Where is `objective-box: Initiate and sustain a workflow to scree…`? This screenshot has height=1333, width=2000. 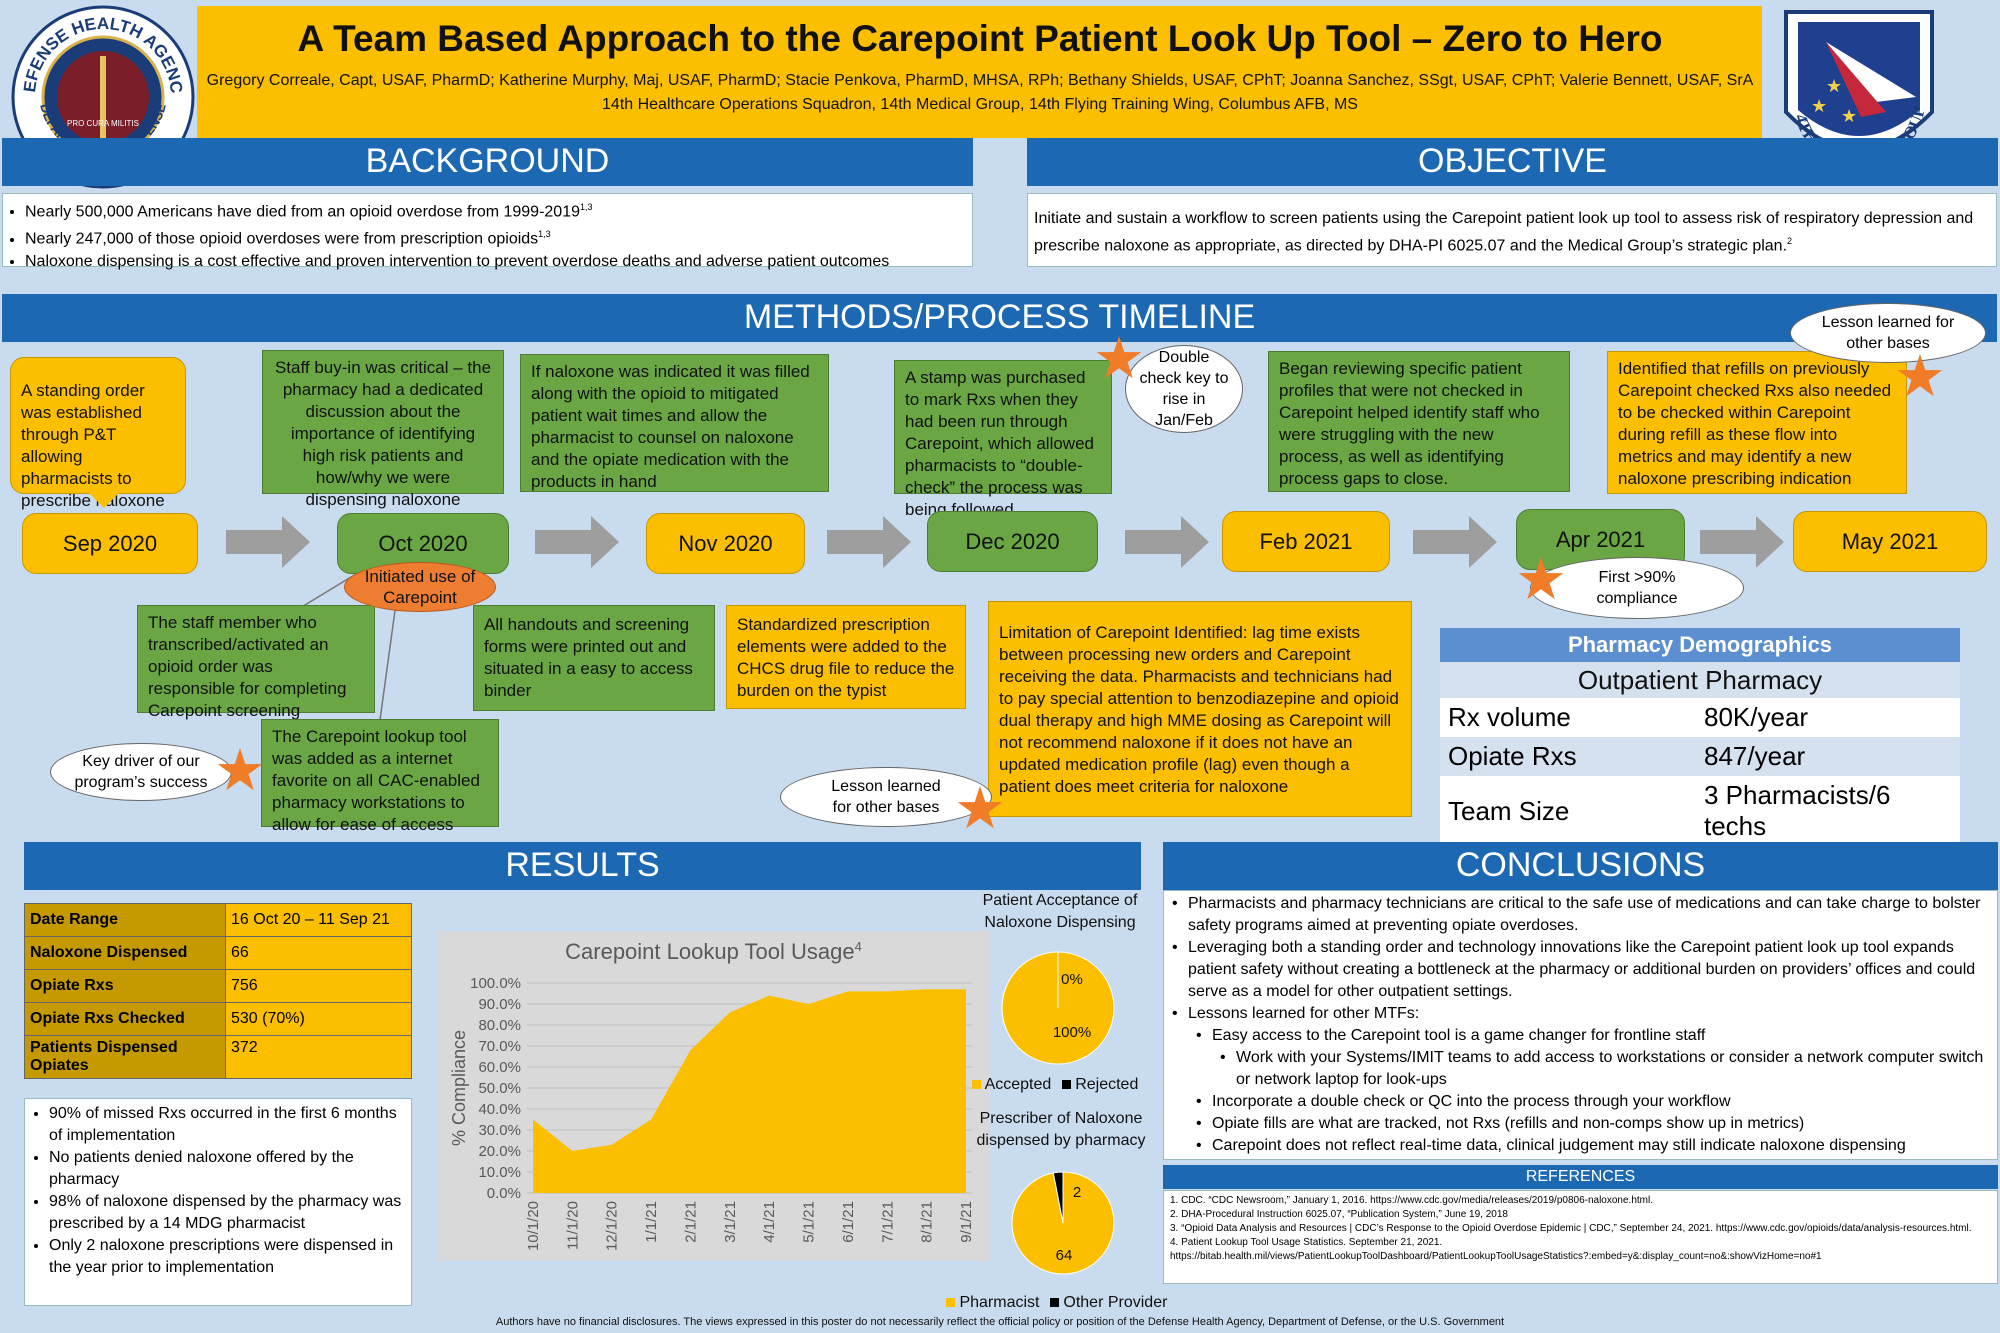 objective-box: Initiate and sustain a workflow to scree… is located at coordinates (1512, 230).